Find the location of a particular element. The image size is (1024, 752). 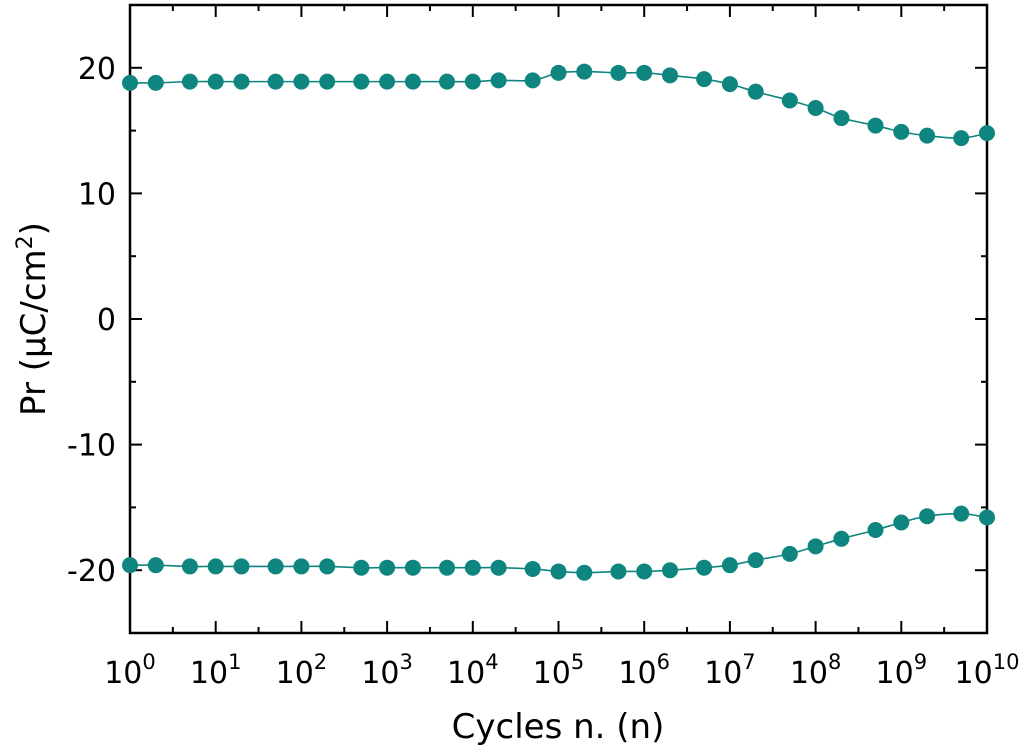

x-tick-exponent: 7 is located at coordinates (748, 662).